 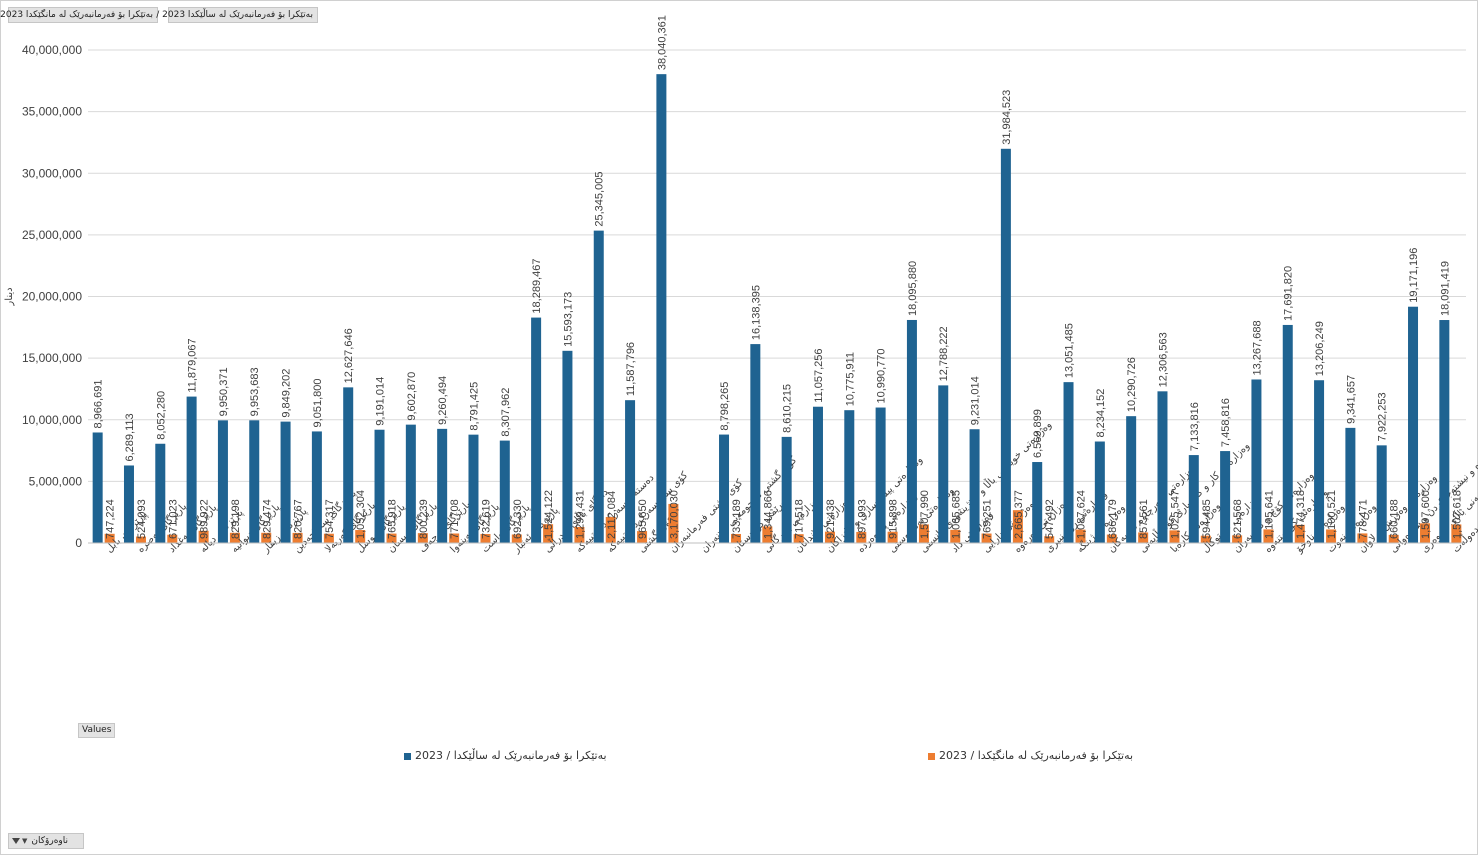 I want to click on data-label-yearly: 9,231,014, so click(x=976, y=400).